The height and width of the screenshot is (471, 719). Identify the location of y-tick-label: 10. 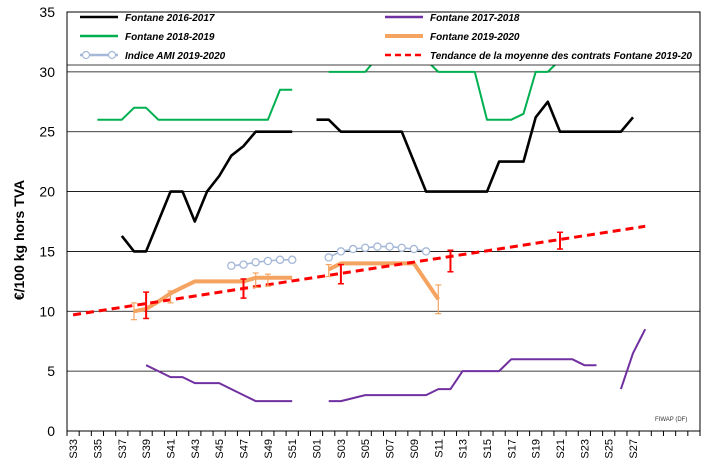
(47, 311).